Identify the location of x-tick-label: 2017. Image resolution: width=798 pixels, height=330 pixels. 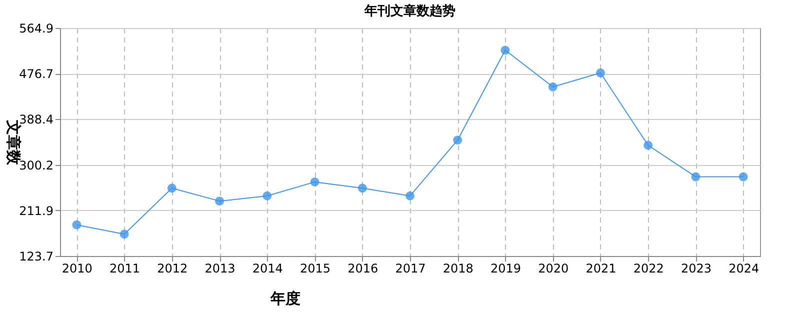
(410, 269).